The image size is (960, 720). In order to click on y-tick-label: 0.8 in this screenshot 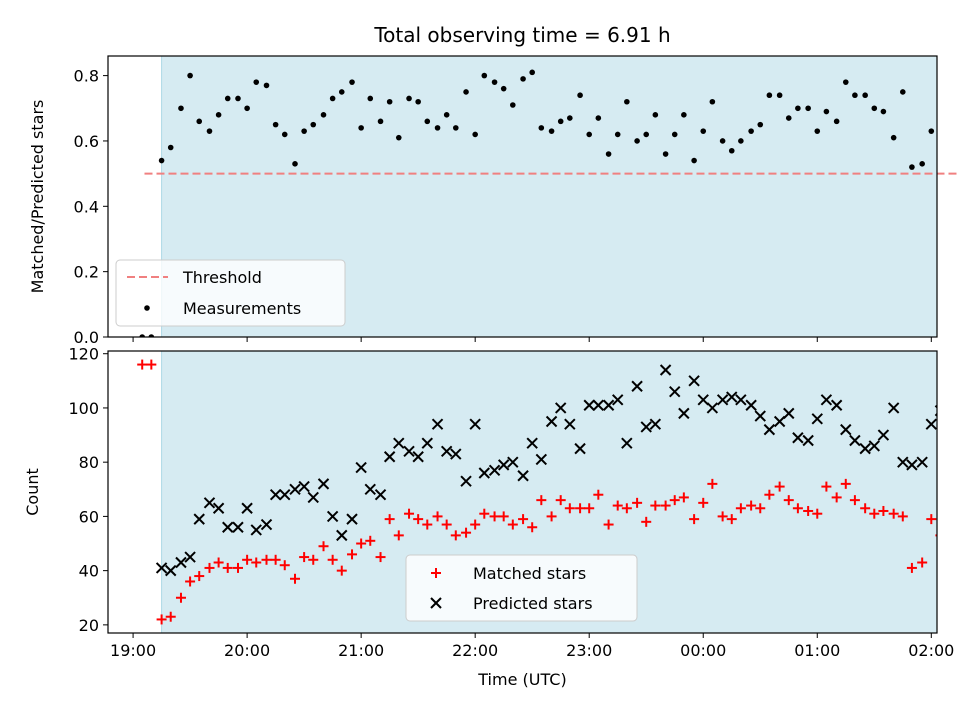, I will do `click(86, 76)`.